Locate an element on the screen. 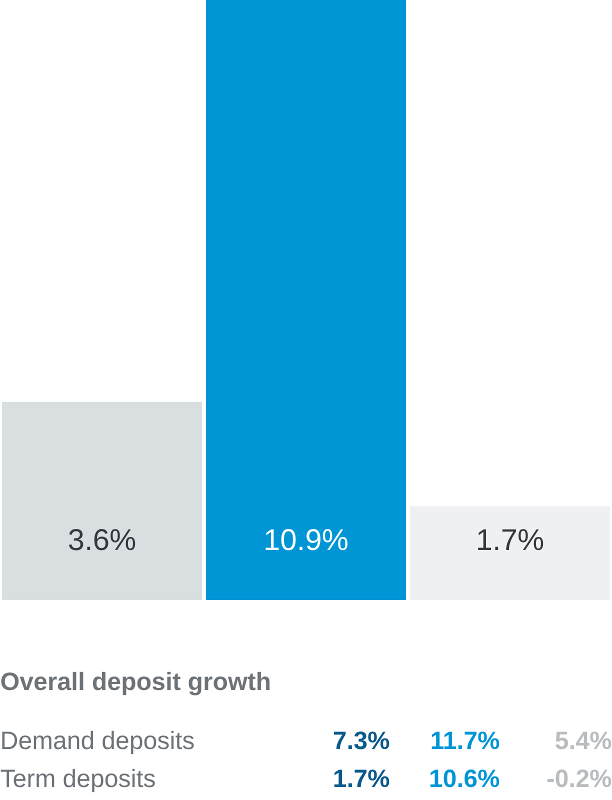 Image resolution: width=612 pixels, height=800 pixels. text: 1.7% is located at coordinates (362, 779).